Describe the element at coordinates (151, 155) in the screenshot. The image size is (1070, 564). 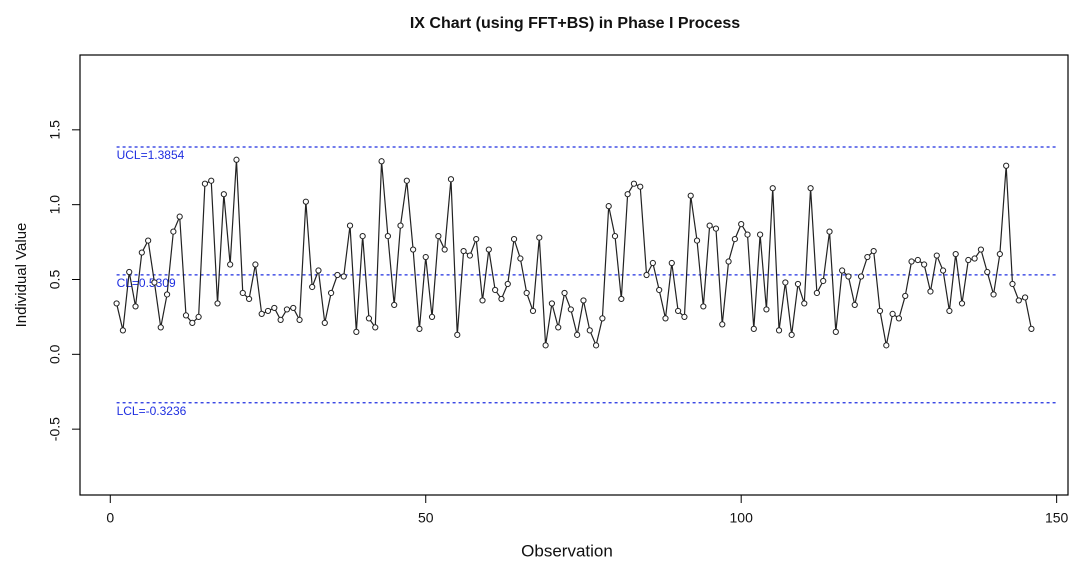
I see `control-label: UCL=1.3854` at that location.